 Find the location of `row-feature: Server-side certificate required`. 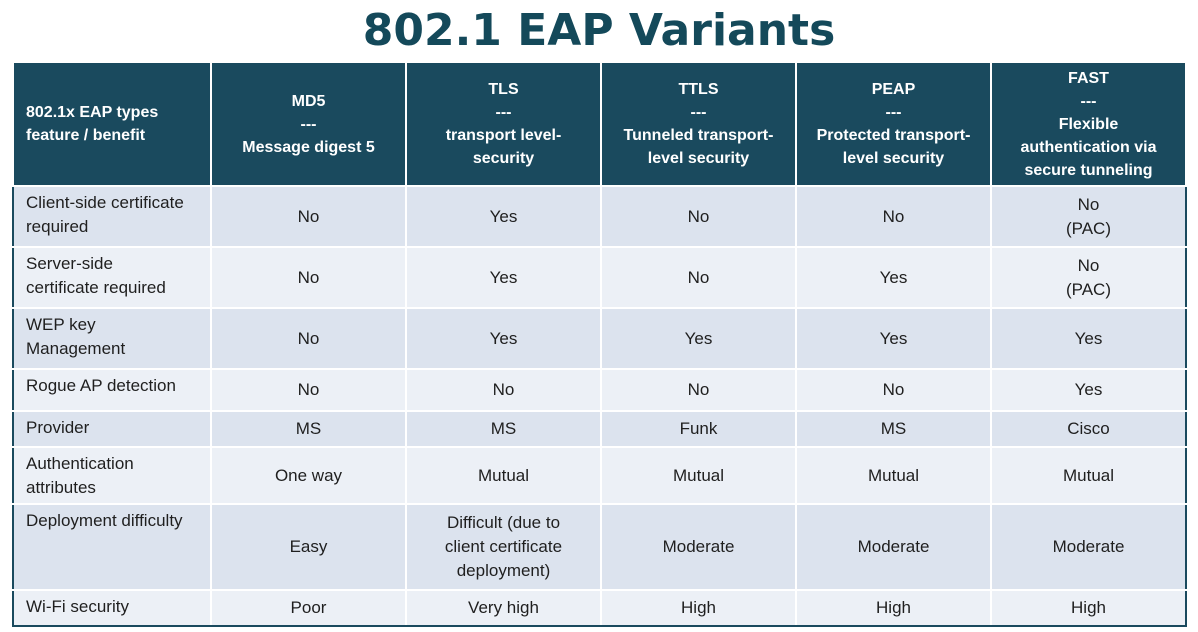

row-feature: Server-side certificate required is located at coordinates (112, 277).